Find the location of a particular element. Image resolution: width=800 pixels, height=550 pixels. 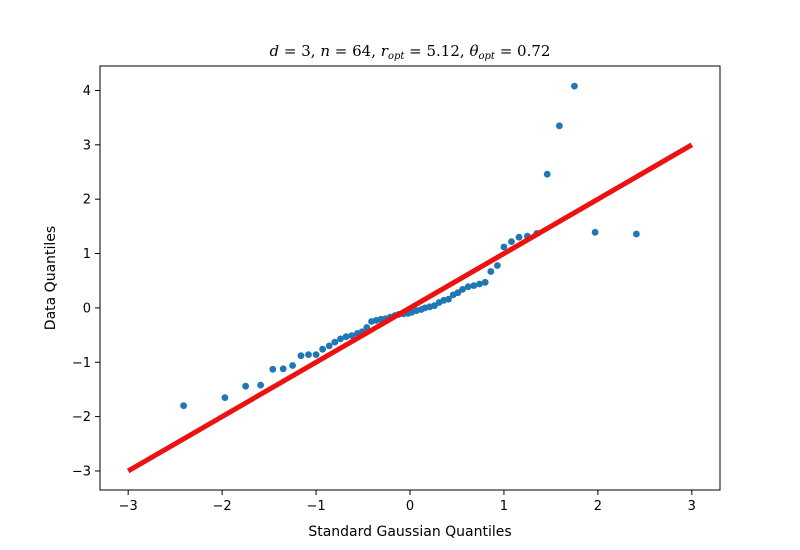

x-tick-label: 0 is located at coordinates (410, 506).